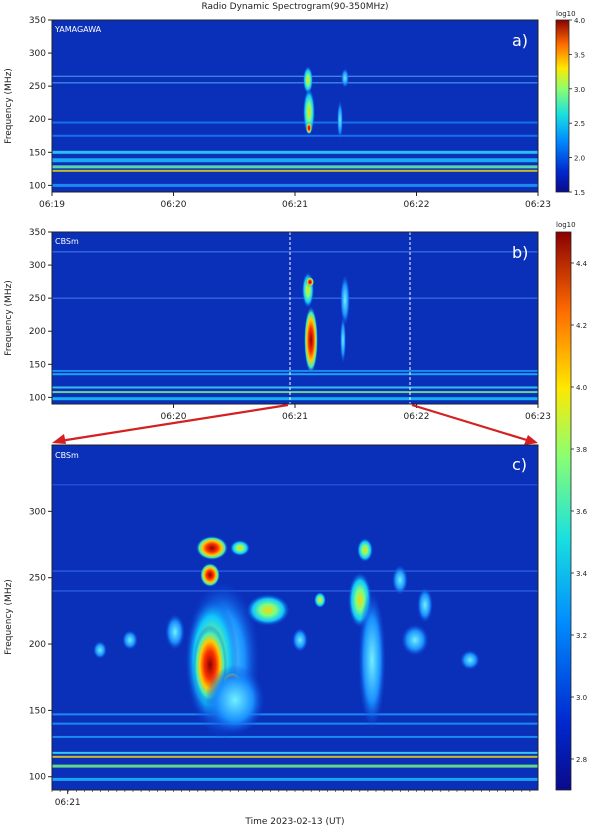  Describe the element at coordinates (59, 439) in the screenshot. I see `zoom-arrowhead-left` at that location.